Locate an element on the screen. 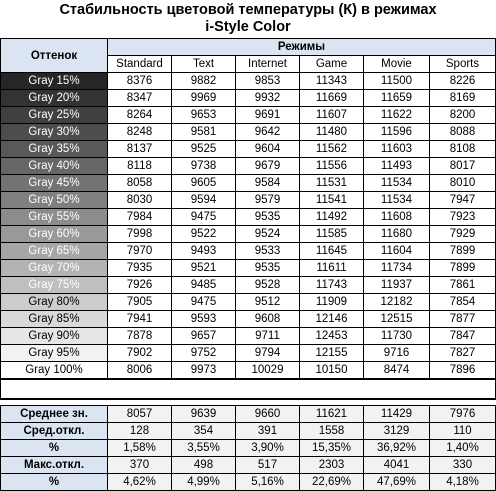 The image size is (496, 491). stats-cell: 22,69% is located at coordinates (331, 482).